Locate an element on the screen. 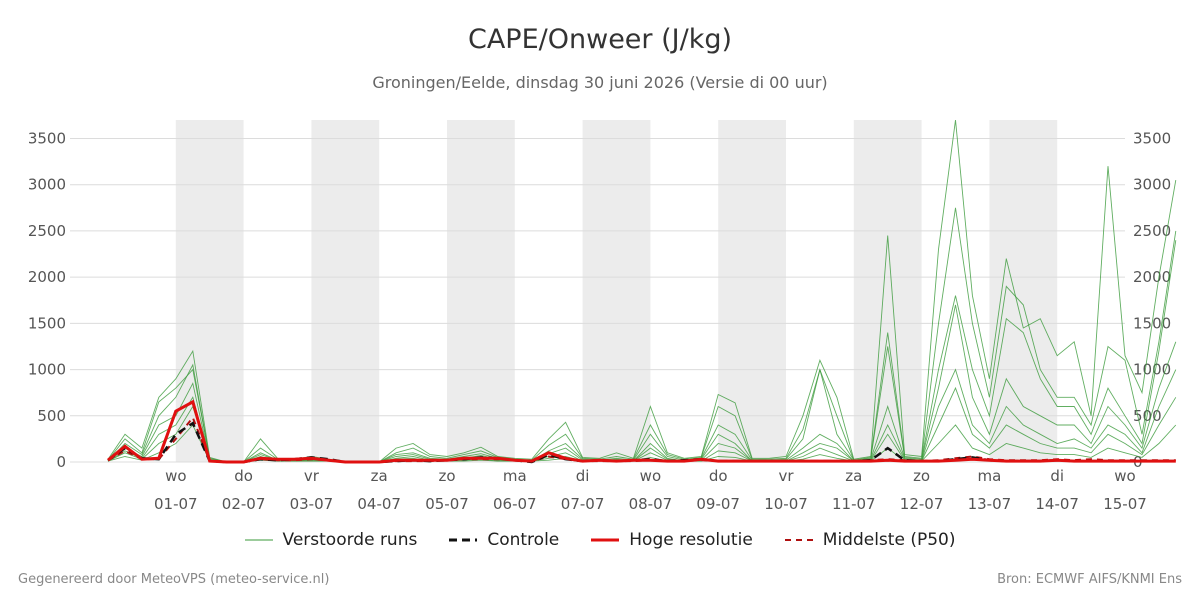 This screenshot has height=600, width=1200. y-tick-label-left: 2500 is located at coordinates (47, 231).